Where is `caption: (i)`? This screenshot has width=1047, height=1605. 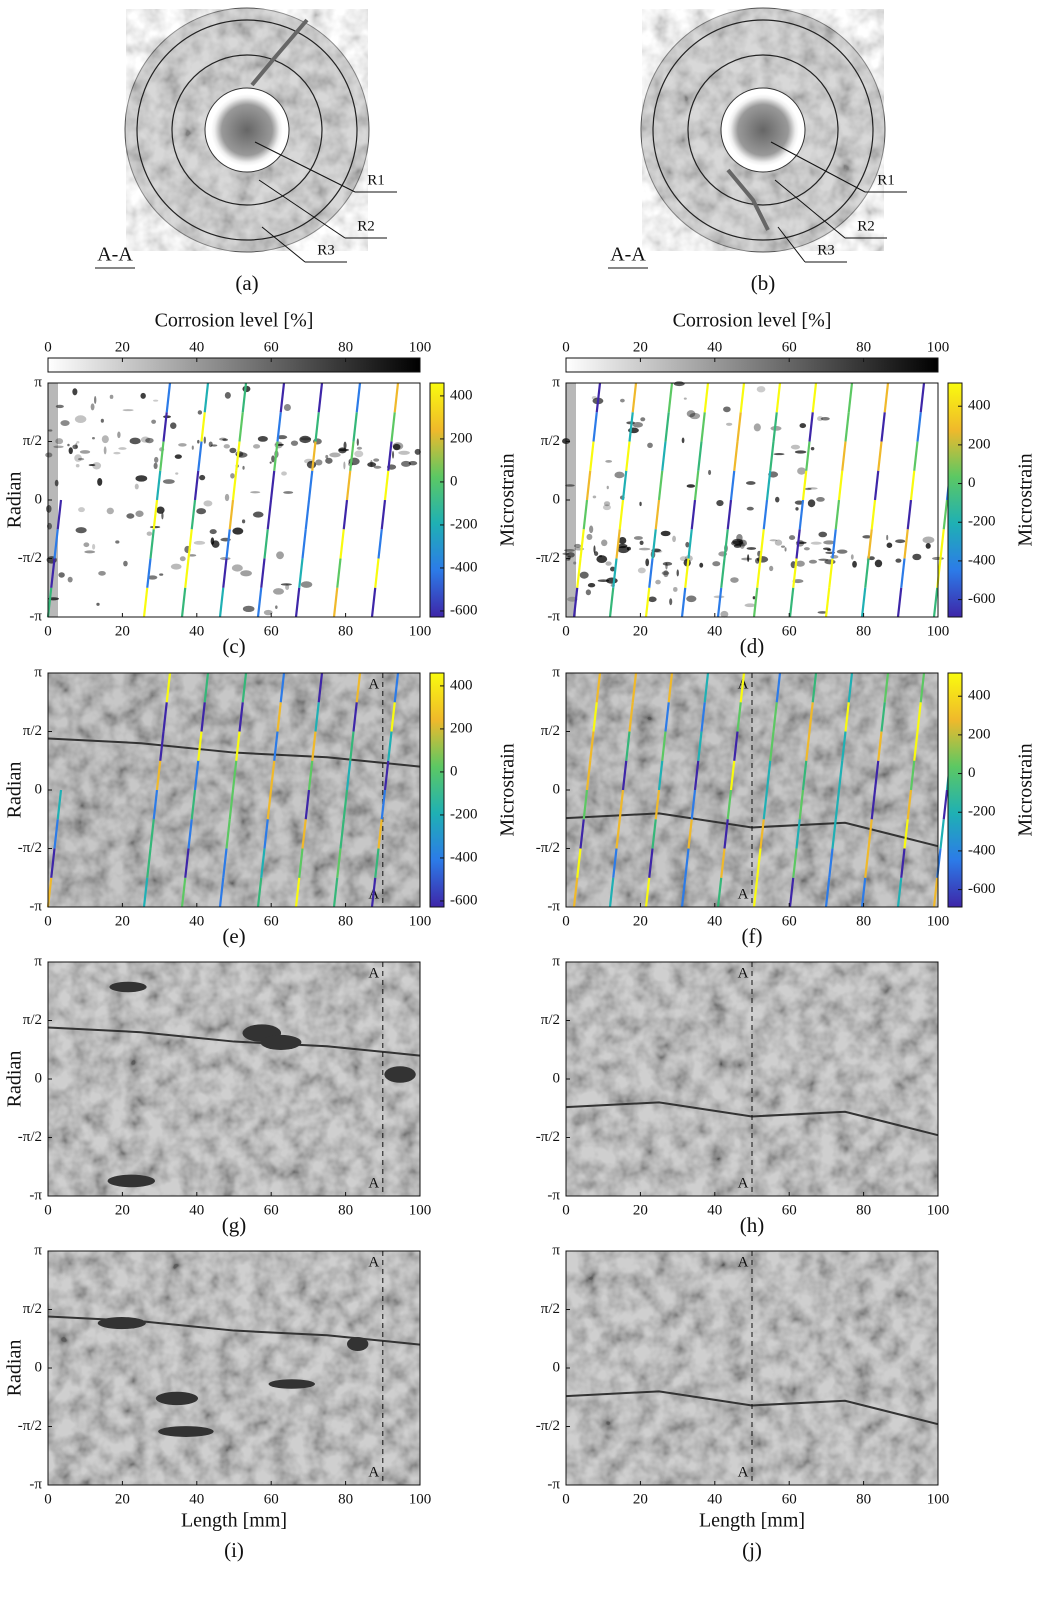
caption: (i) is located at coordinates (234, 1550).